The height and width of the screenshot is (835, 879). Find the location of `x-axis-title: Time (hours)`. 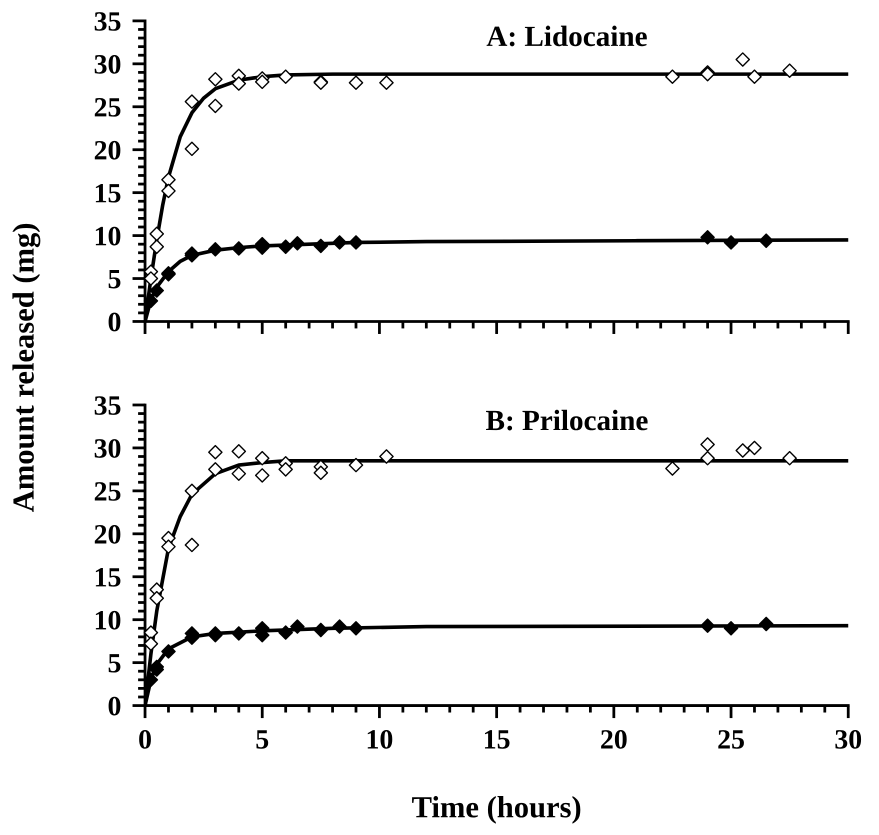

x-axis-title: Time (hours) is located at coordinates (496, 810).